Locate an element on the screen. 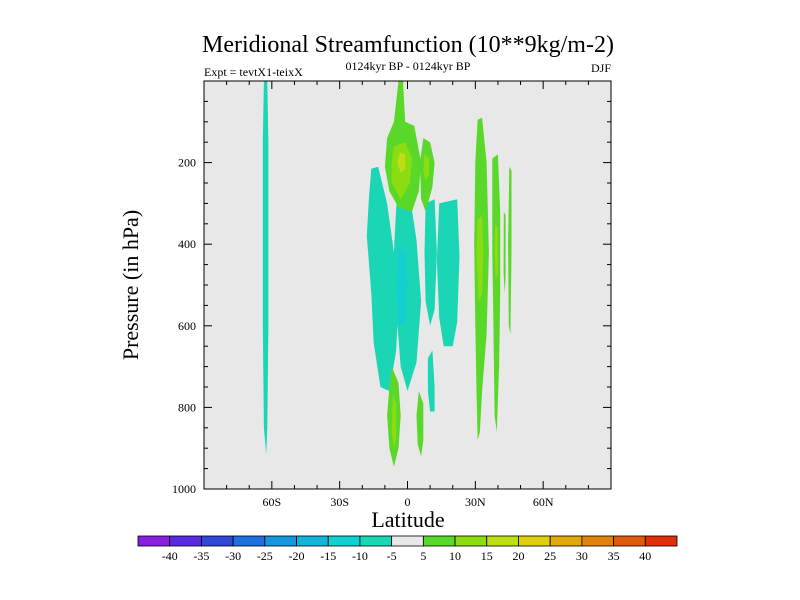  colorbar-label: 25 is located at coordinates (550, 556).